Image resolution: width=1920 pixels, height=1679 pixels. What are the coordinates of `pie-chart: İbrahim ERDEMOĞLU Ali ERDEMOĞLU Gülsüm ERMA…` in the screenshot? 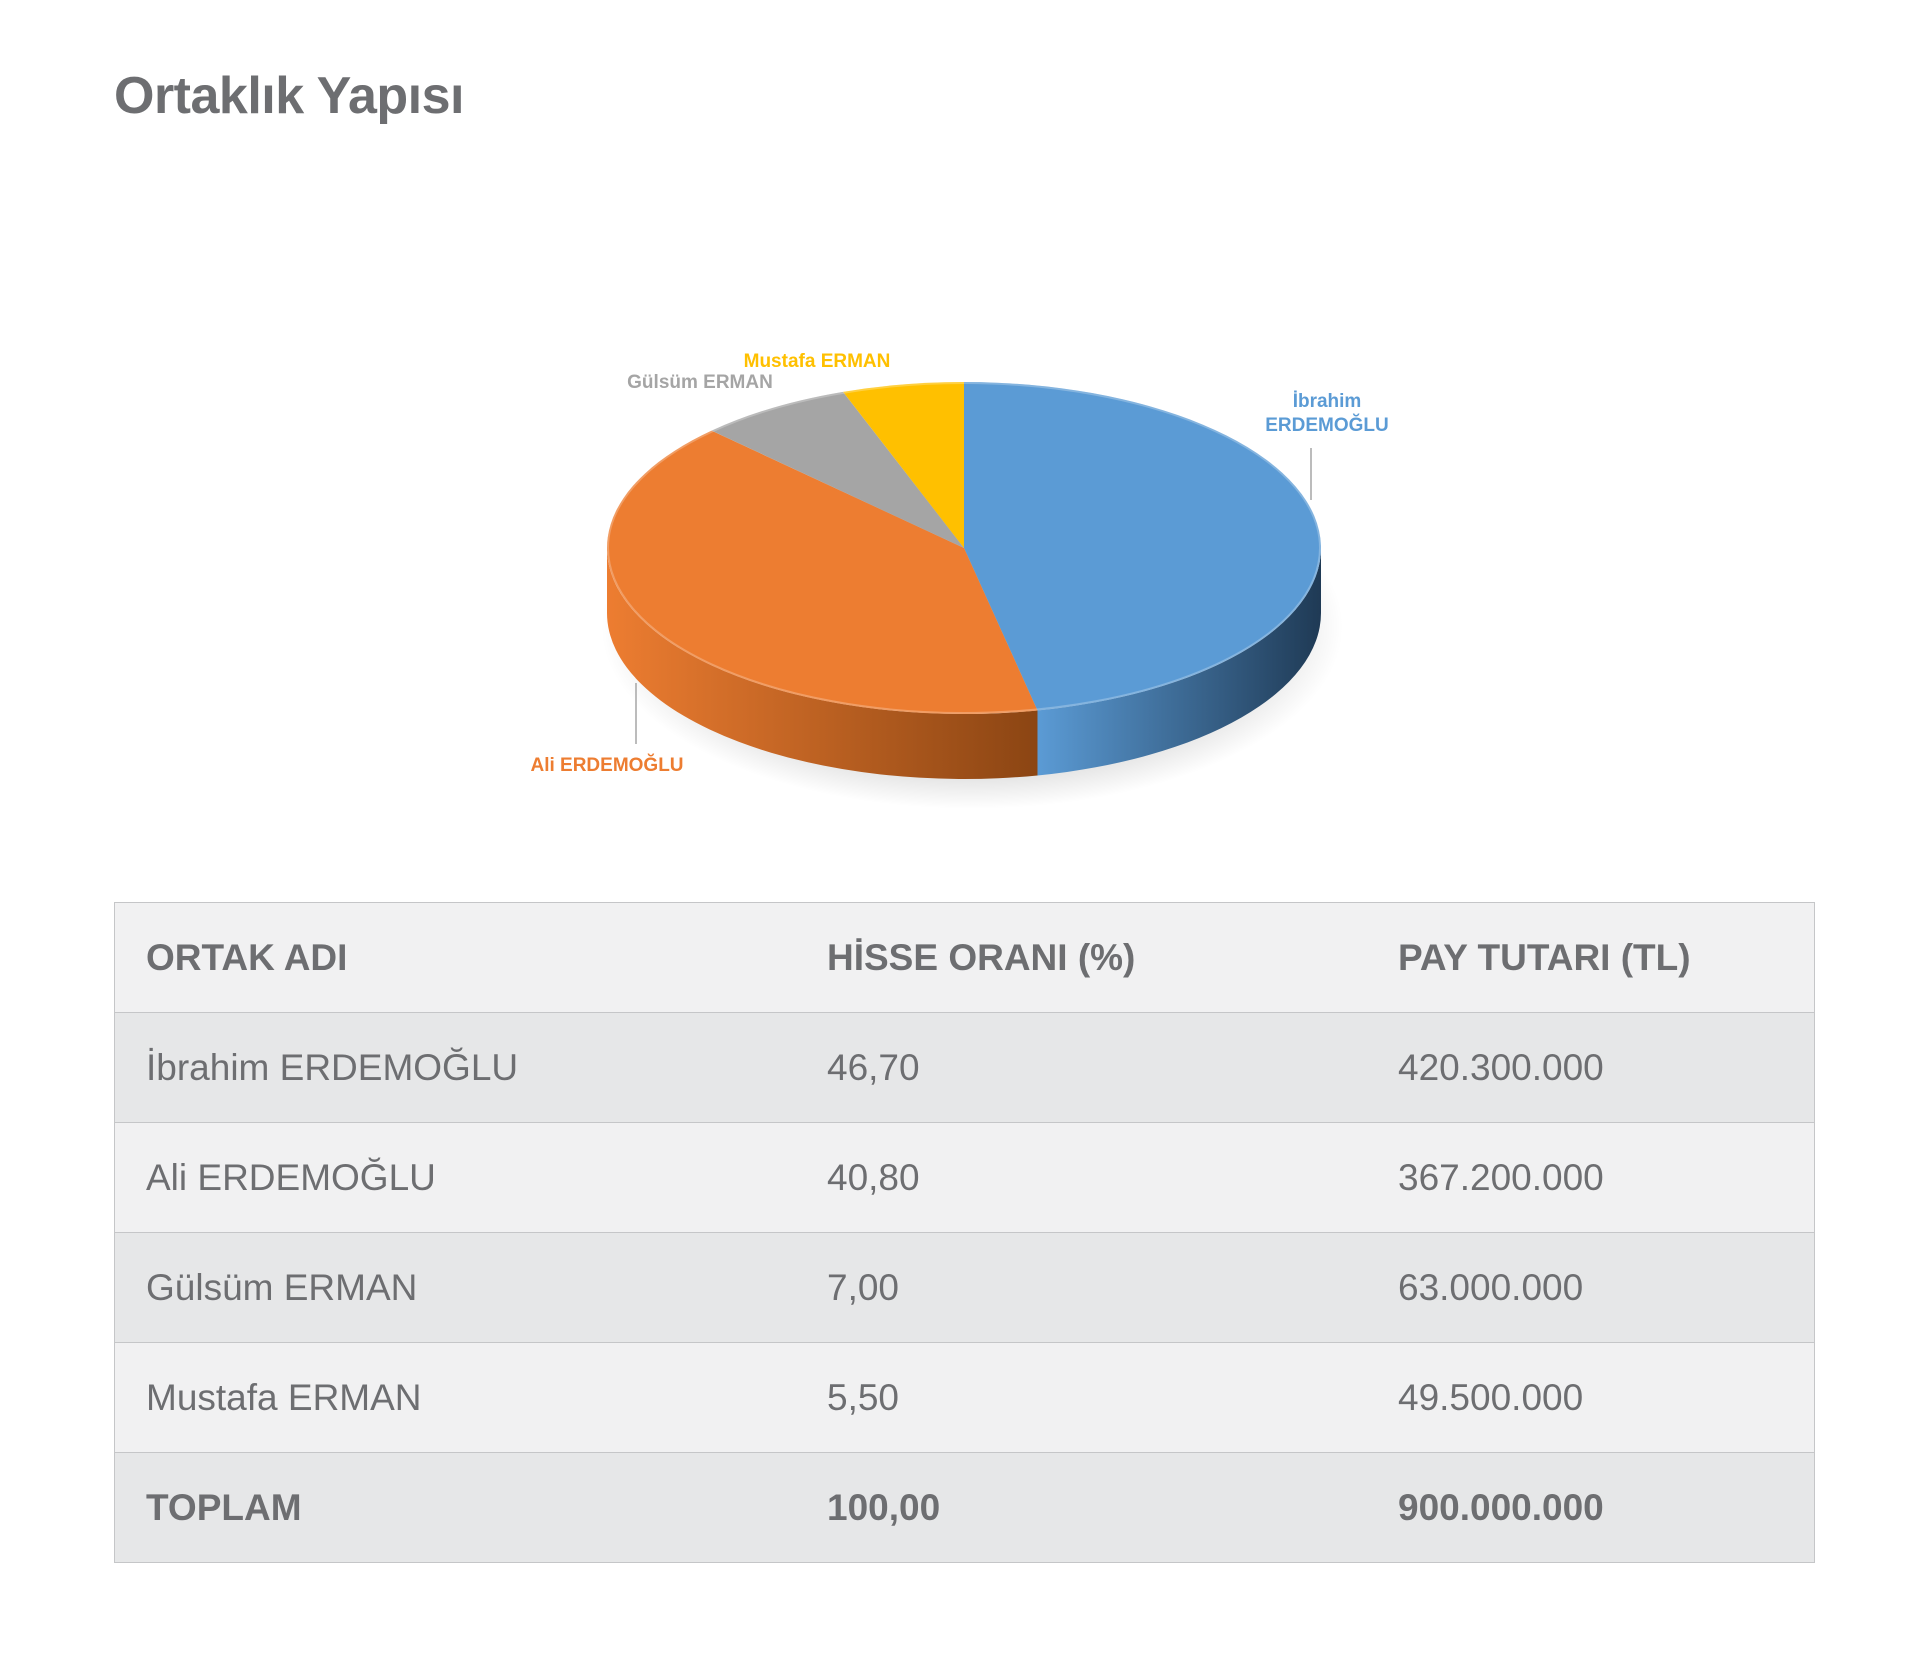 It's located at (959, 580).